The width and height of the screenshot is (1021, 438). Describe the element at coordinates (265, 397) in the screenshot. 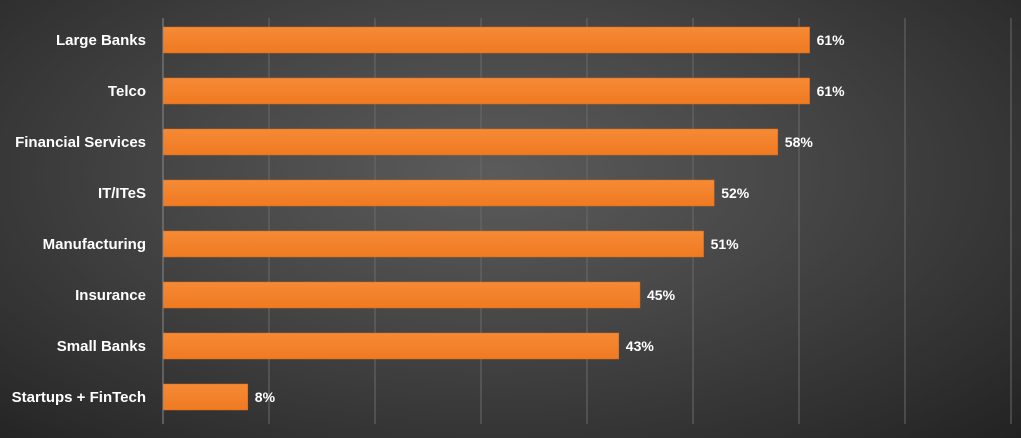

I see `value-label: 8%` at that location.